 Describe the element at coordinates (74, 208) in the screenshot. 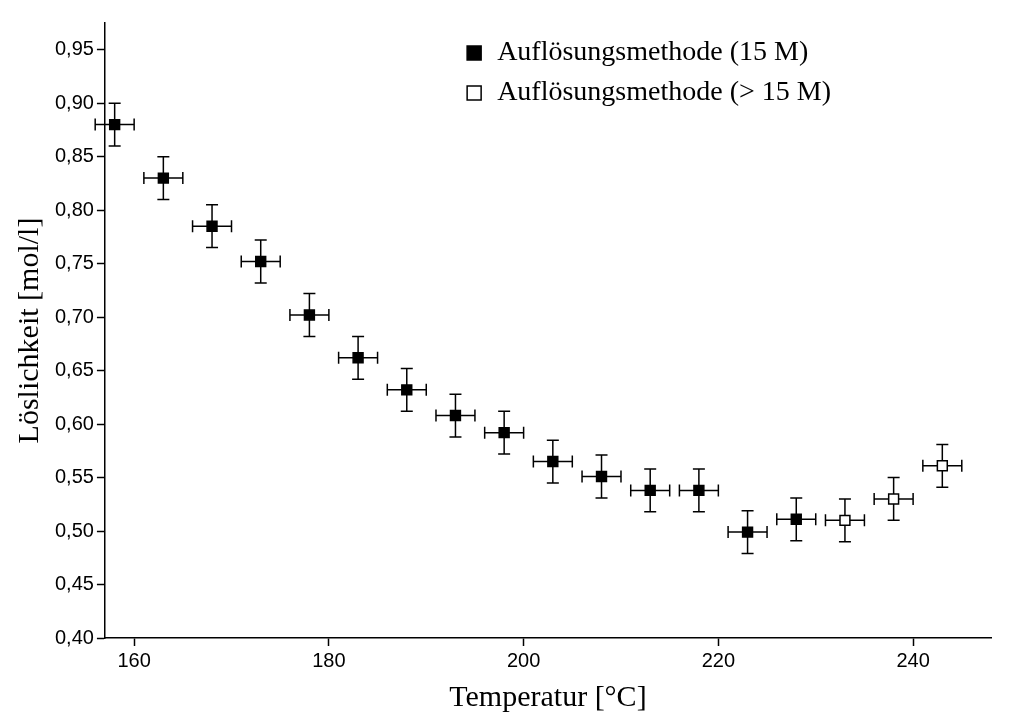

I see `y-tick-label: 0,80` at that location.